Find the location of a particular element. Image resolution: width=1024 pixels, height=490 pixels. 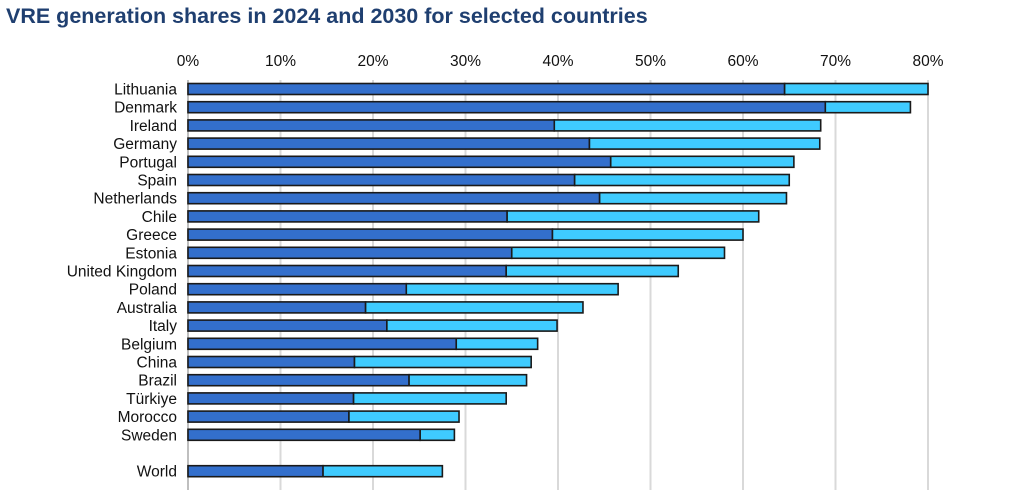

category-label: Germany is located at coordinates (145, 144).